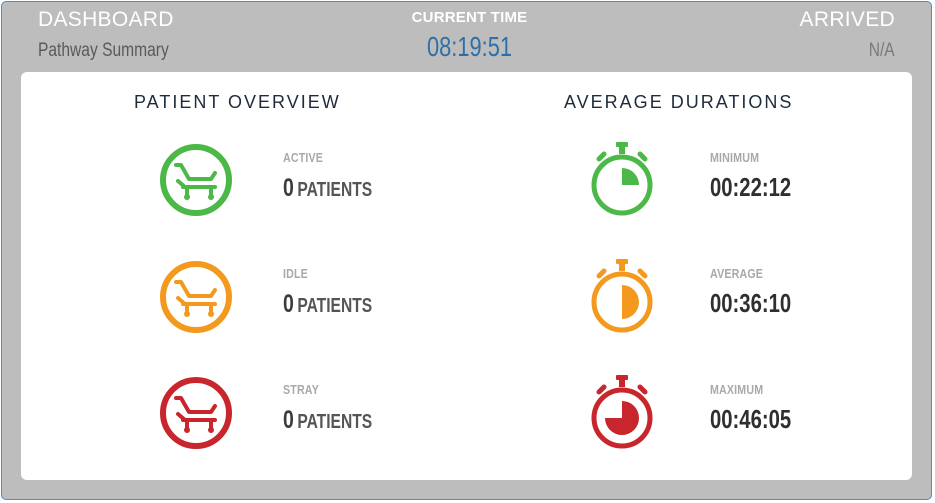 Image resolution: width=935 pixels, height=503 pixels. I want to click on idle-count-unit: PATIENTS, so click(335, 306).